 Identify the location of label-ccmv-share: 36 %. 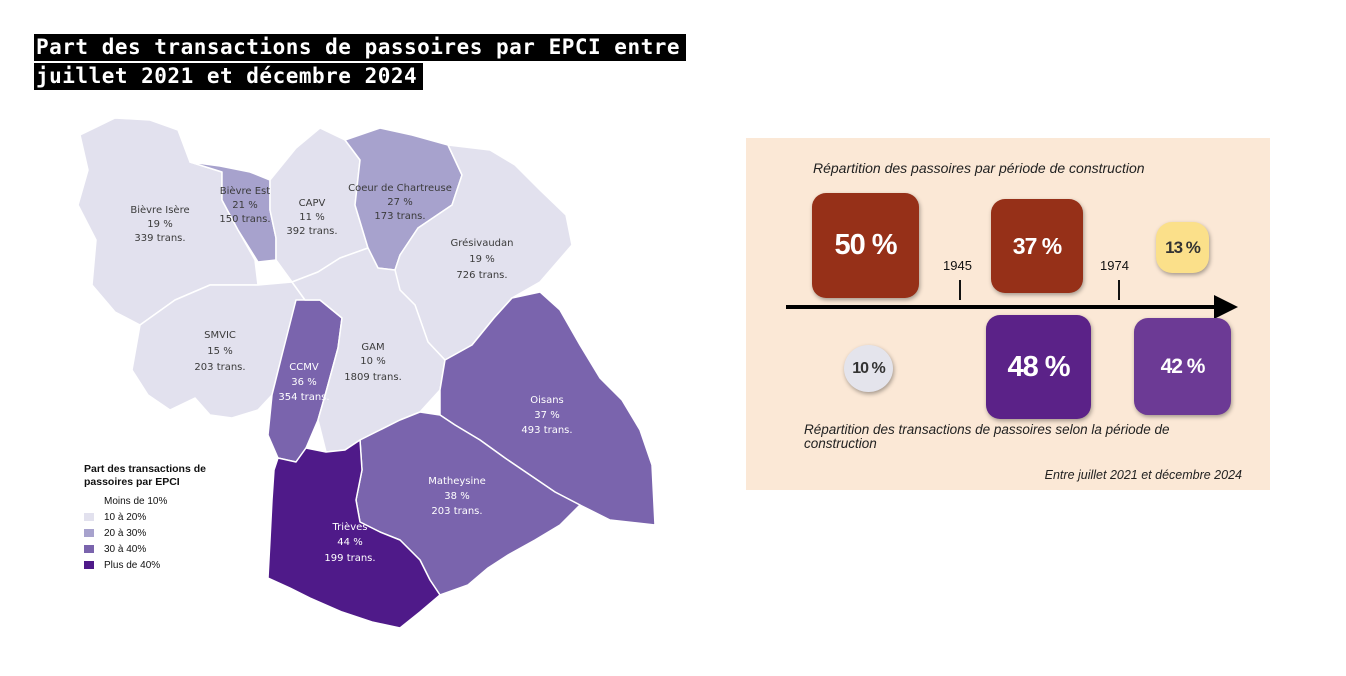
(303, 382).